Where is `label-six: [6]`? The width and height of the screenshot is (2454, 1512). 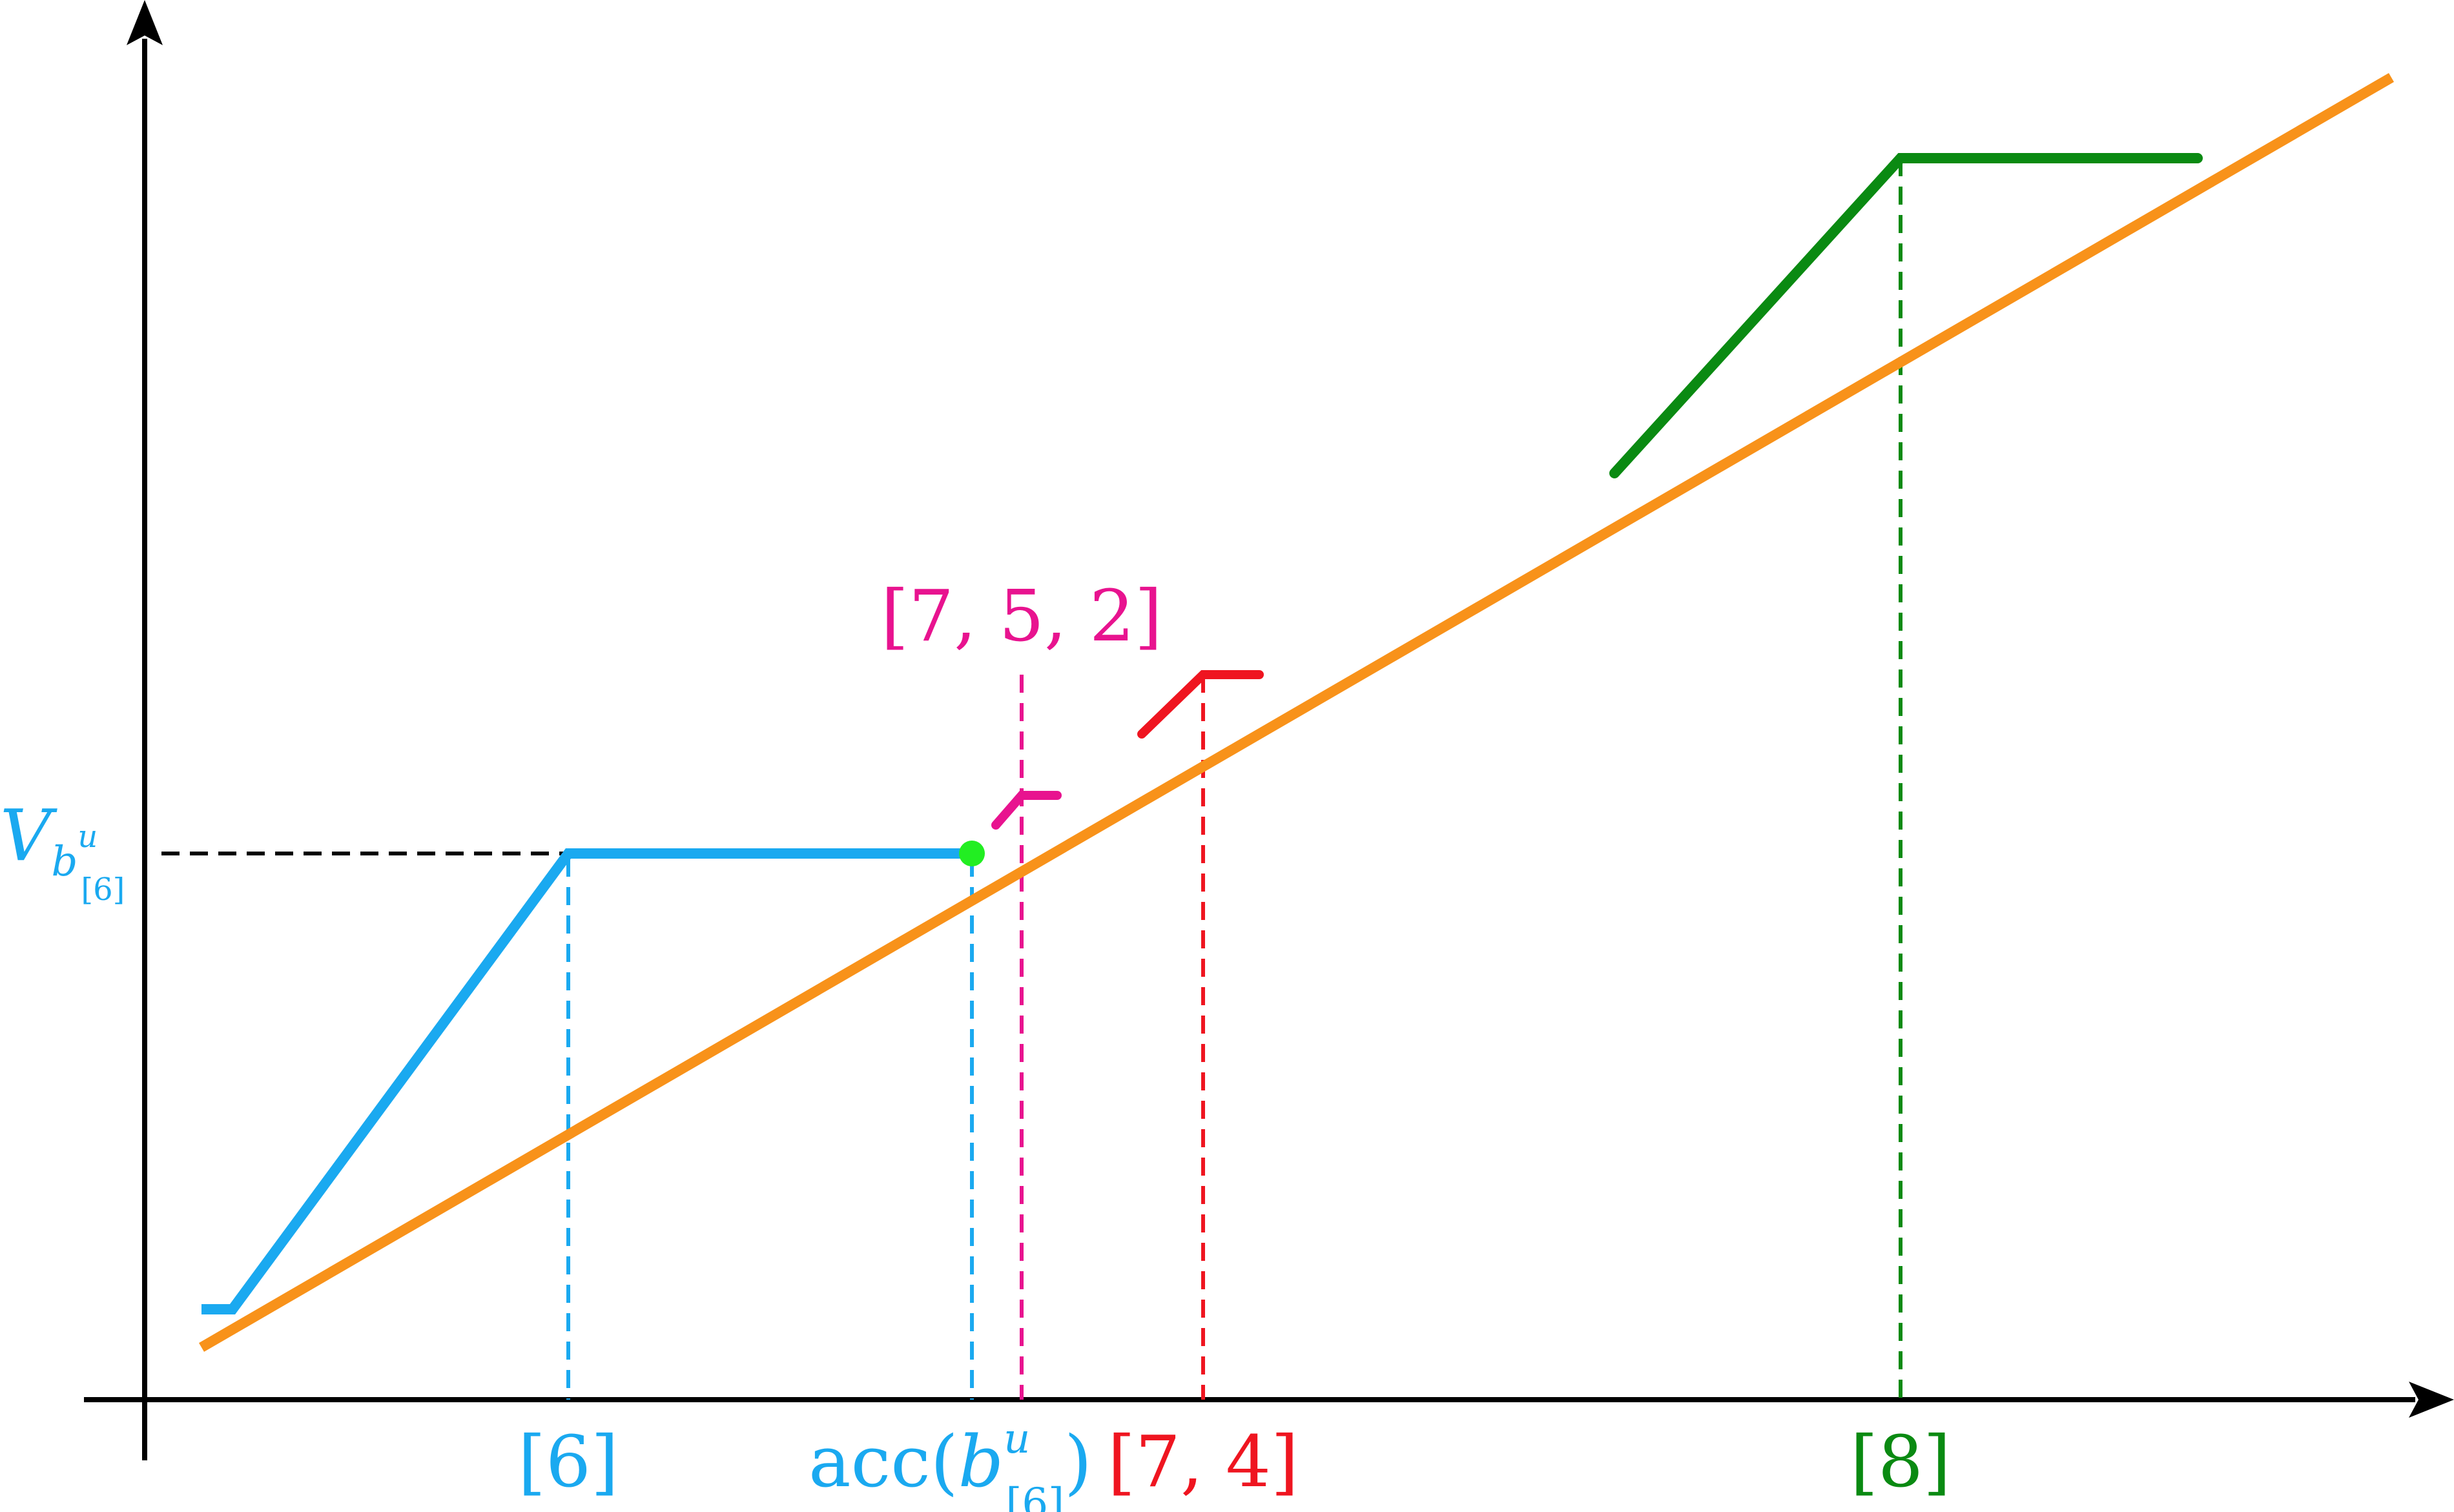
label-six: [6] is located at coordinates (568, 1461).